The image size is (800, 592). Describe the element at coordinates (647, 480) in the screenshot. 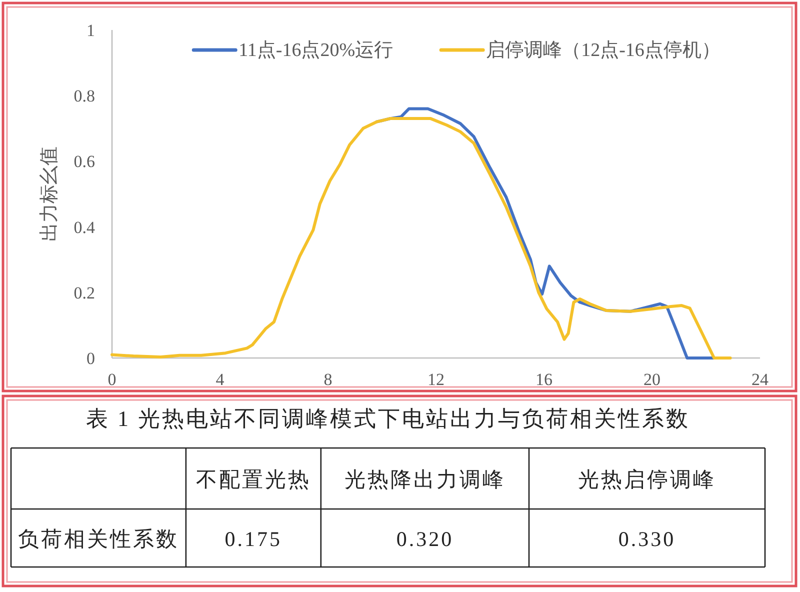

I see `category-label: 光热启停调峰` at that location.